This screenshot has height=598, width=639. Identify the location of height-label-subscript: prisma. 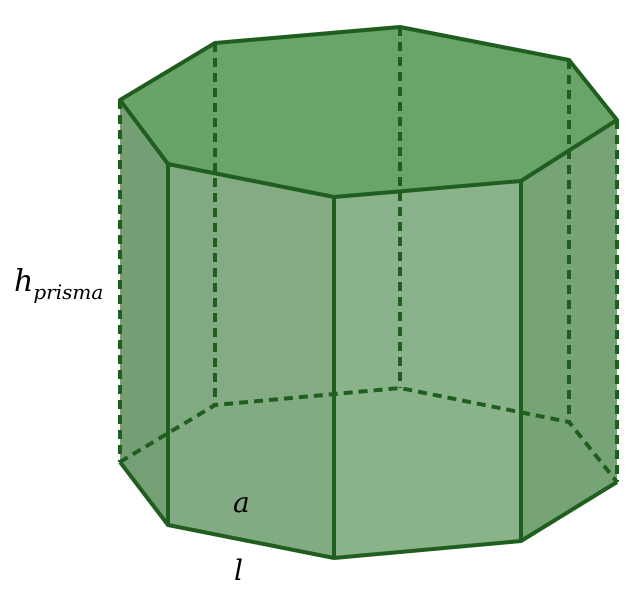
(68, 292).